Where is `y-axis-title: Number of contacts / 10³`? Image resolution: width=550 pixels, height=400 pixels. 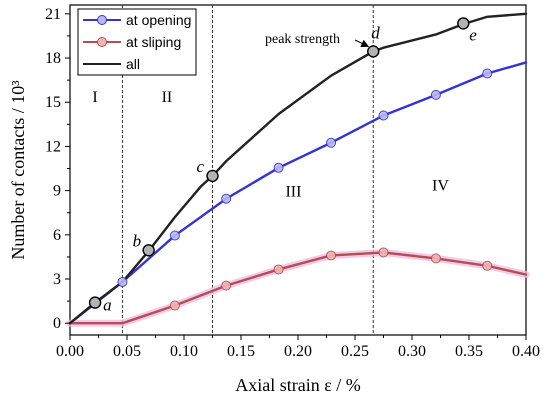
y-axis-title: Number of contacts / 10³ is located at coordinates (18, 170).